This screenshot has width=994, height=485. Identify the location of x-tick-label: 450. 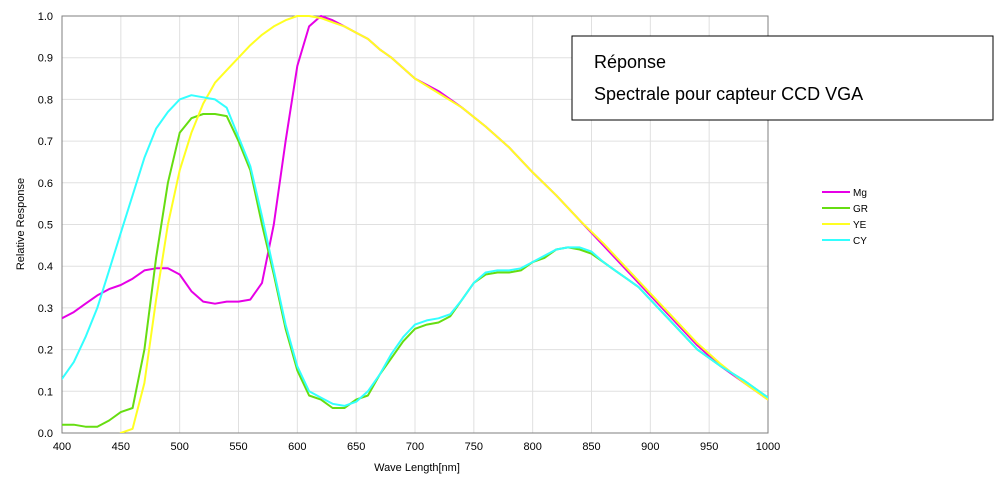
(121, 447).